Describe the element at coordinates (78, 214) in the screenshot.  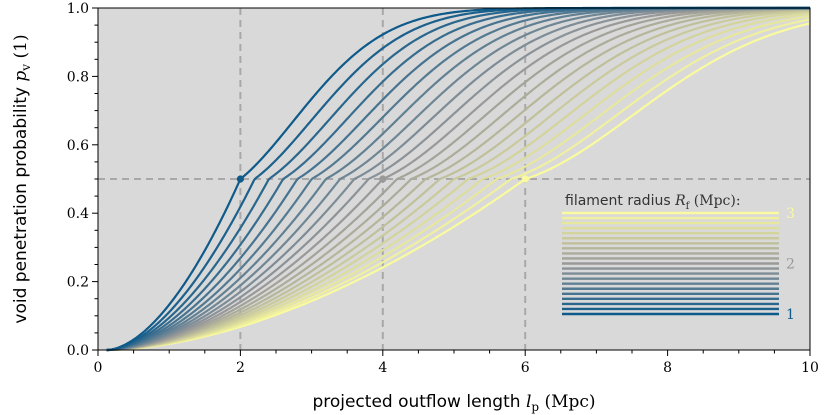
I see `y-tick-label: 0.4` at that location.